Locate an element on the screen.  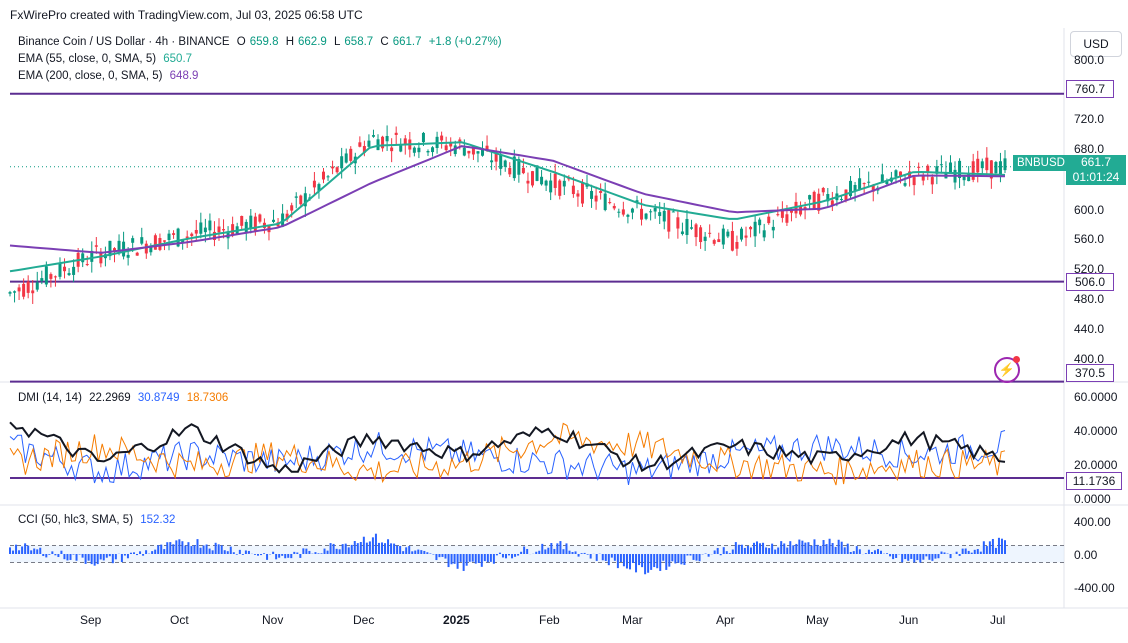
x-tick: Feb is located at coordinates (549, 620).